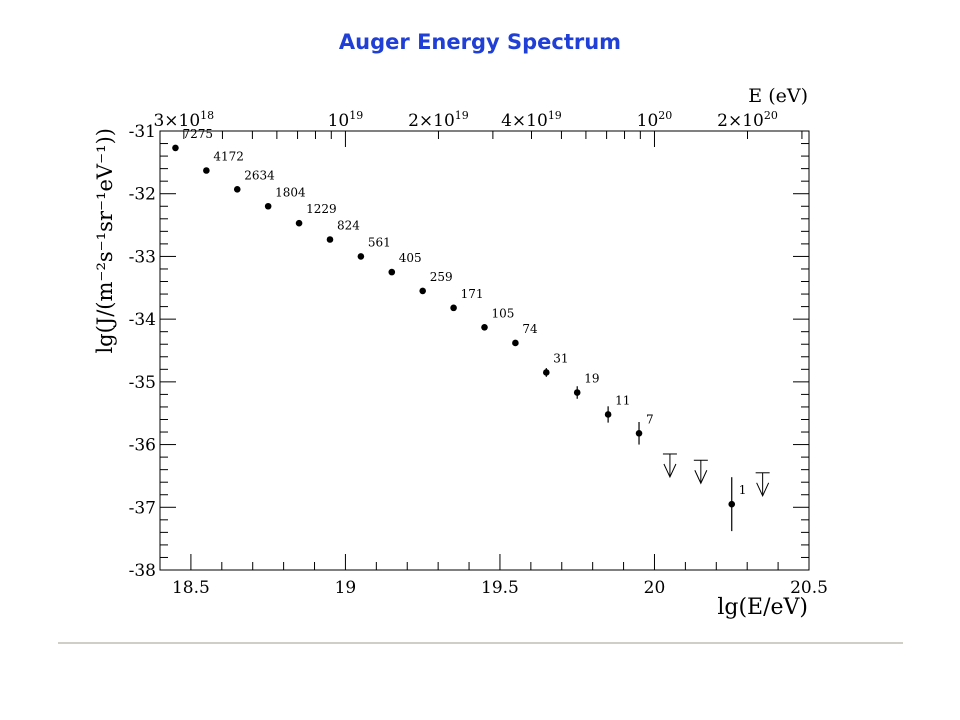  Describe the element at coordinates (191, 588) in the screenshot. I see `x-tick-label: 18.5` at that location.